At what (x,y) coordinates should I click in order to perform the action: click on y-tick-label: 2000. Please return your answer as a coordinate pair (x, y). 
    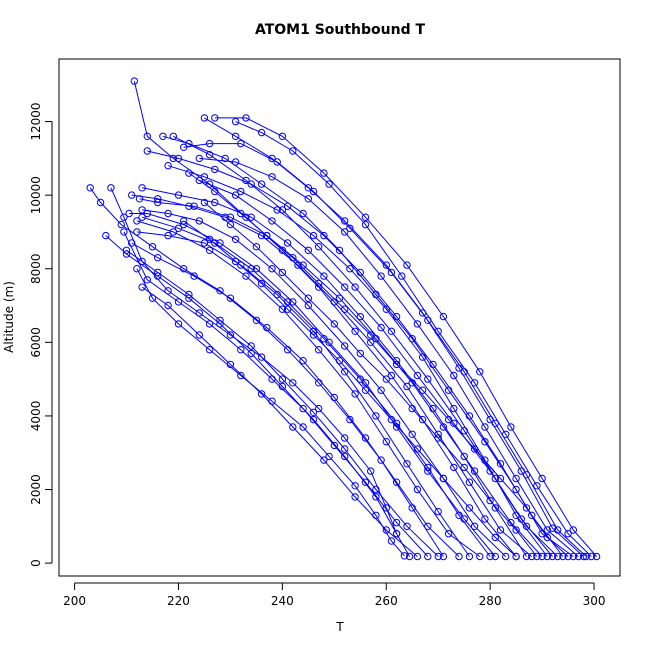
    Looking at the image, I should click on (36, 489).